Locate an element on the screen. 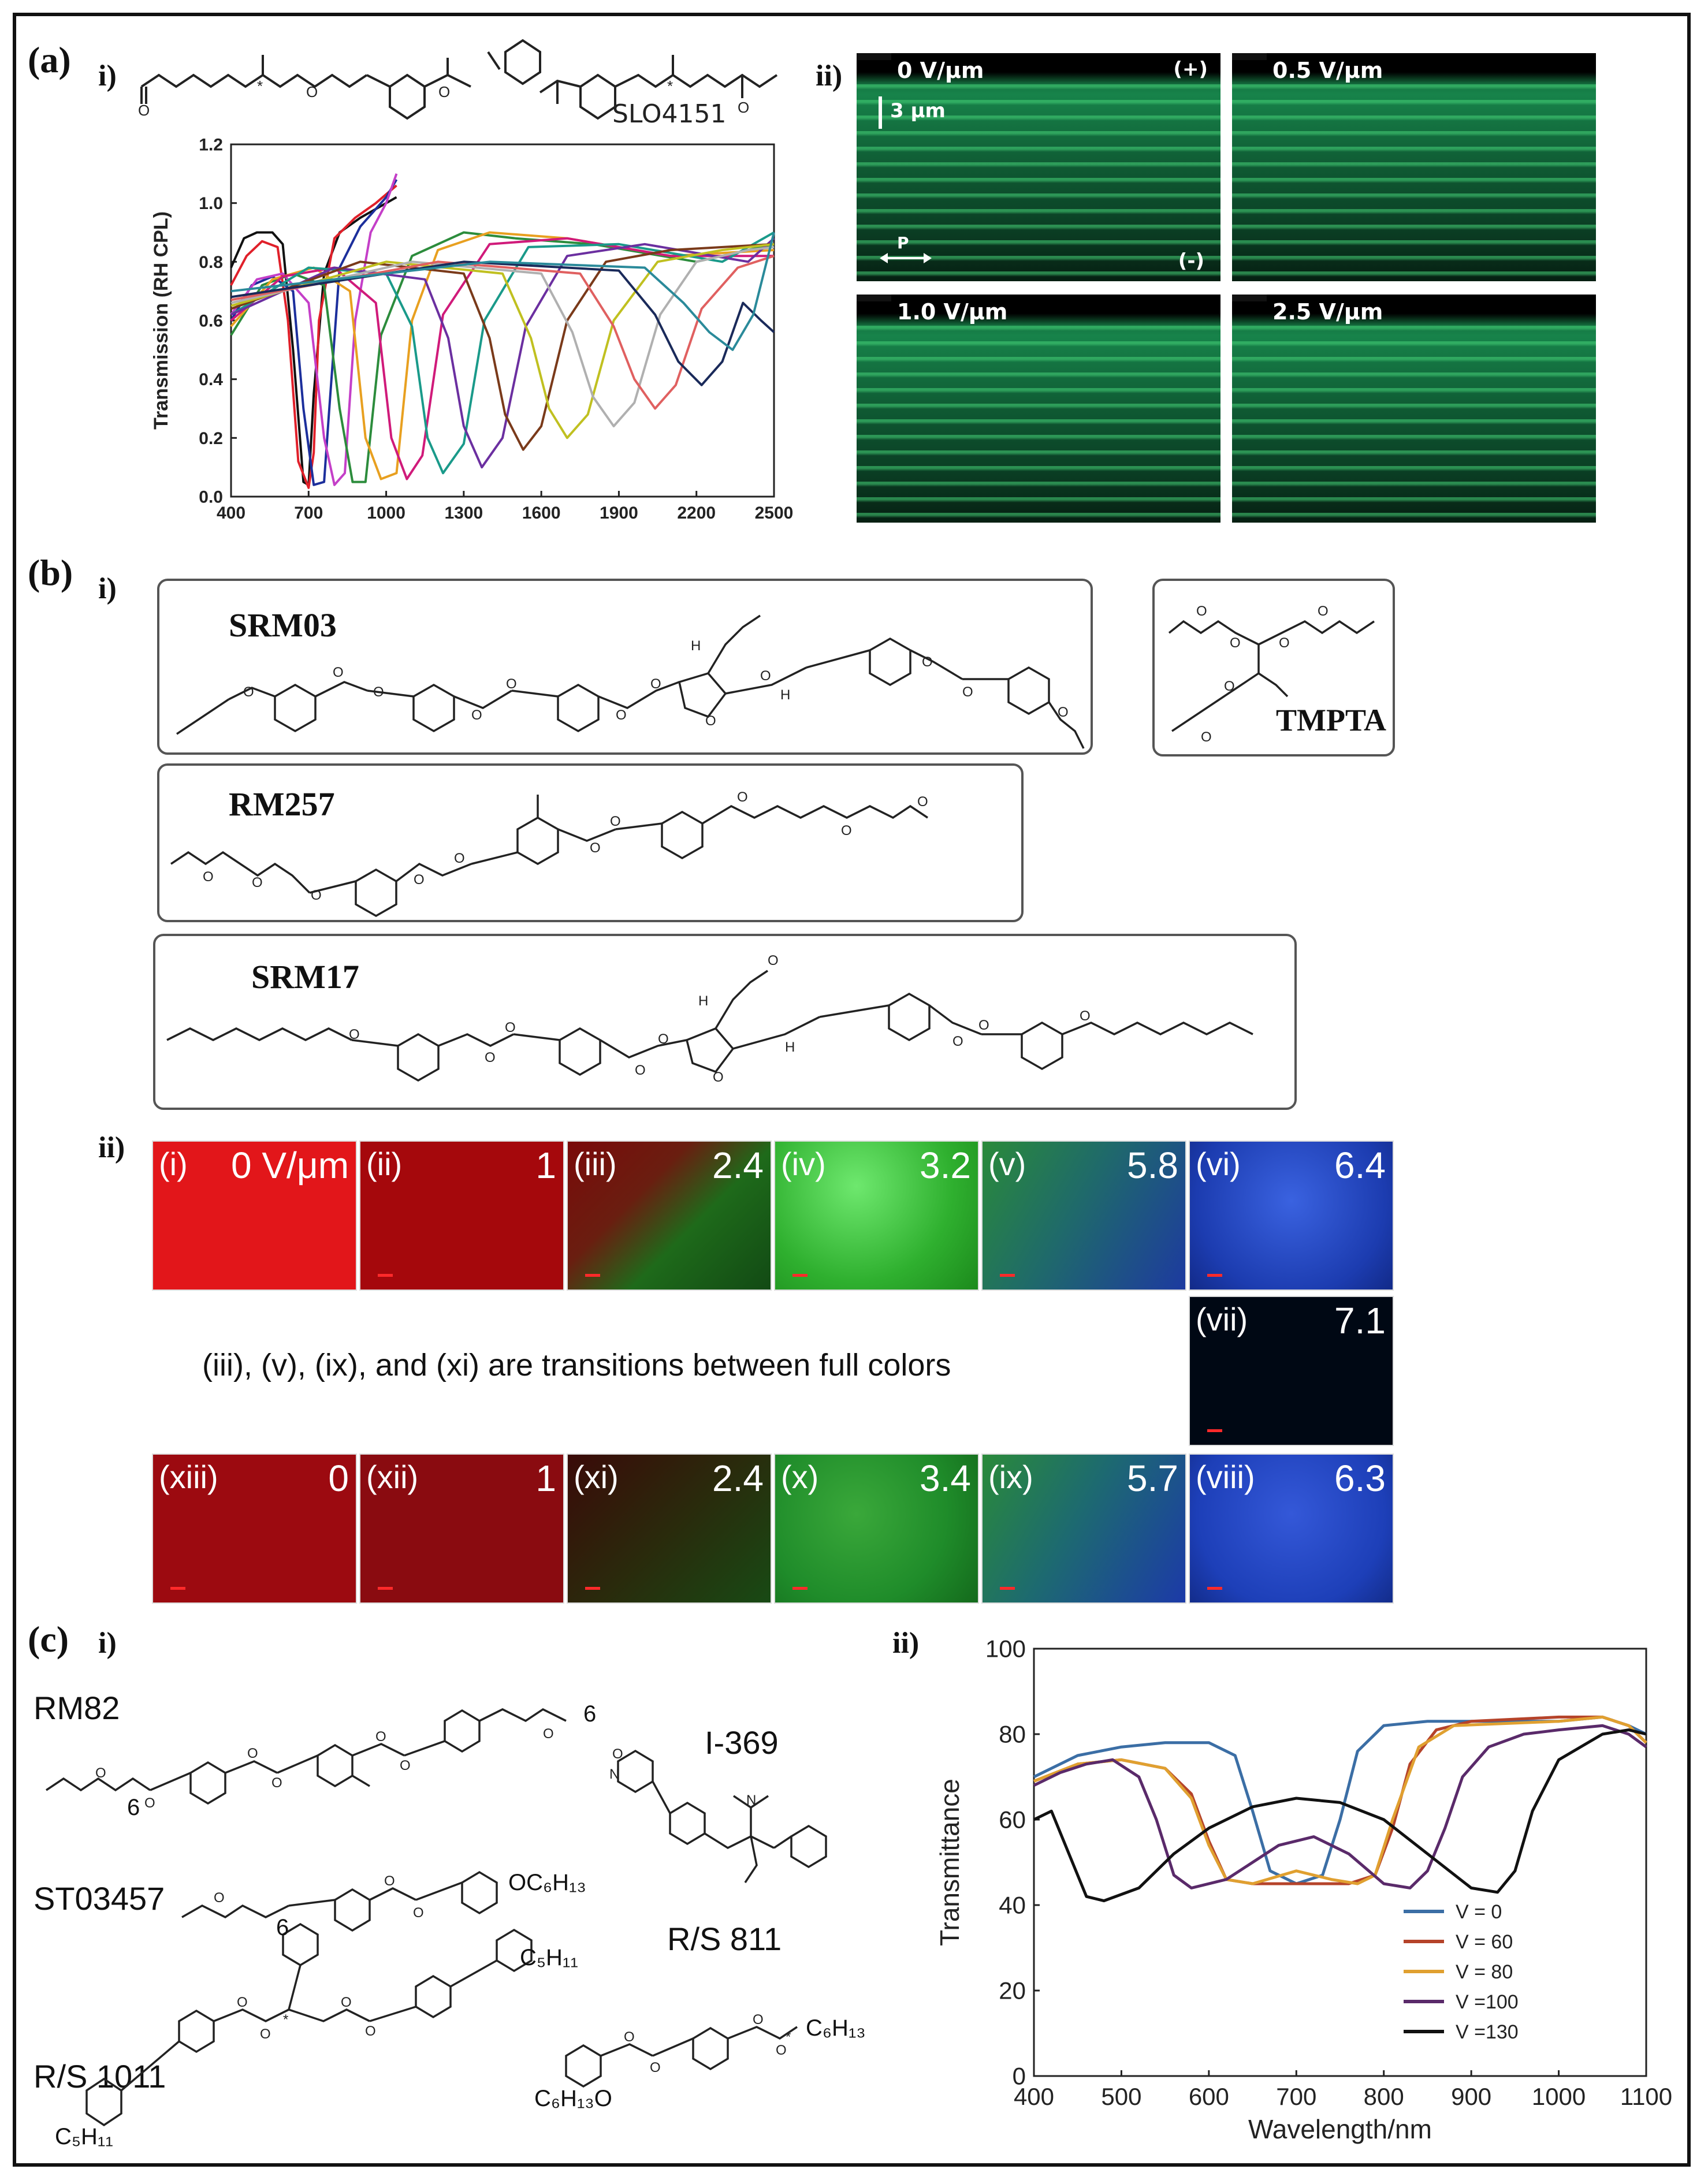 The width and height of the screenshot is (1708, 2184). i369-label: I-369 is located at coordinates (742, 1742).